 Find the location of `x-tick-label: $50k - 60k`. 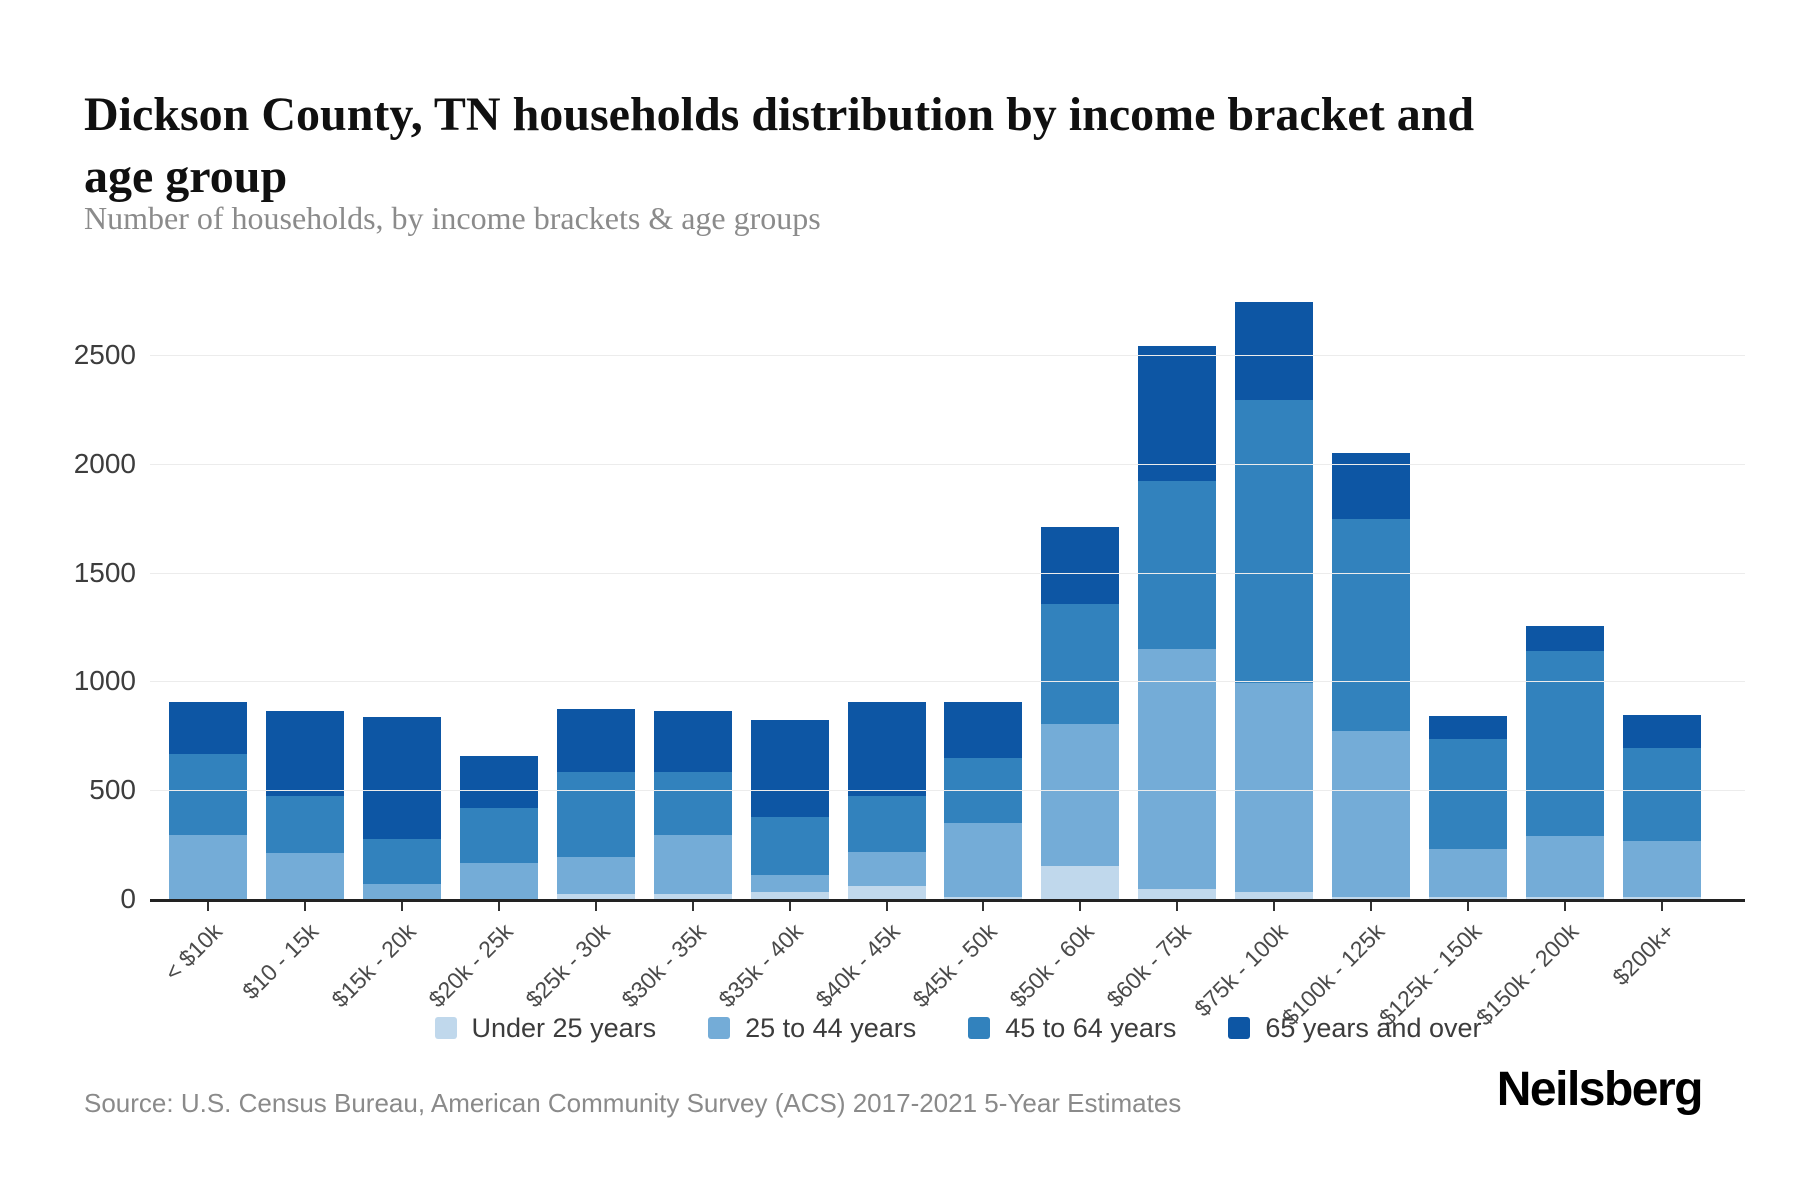

x-tick-label: $50k - 60k is located at coordinates (1051, 965).